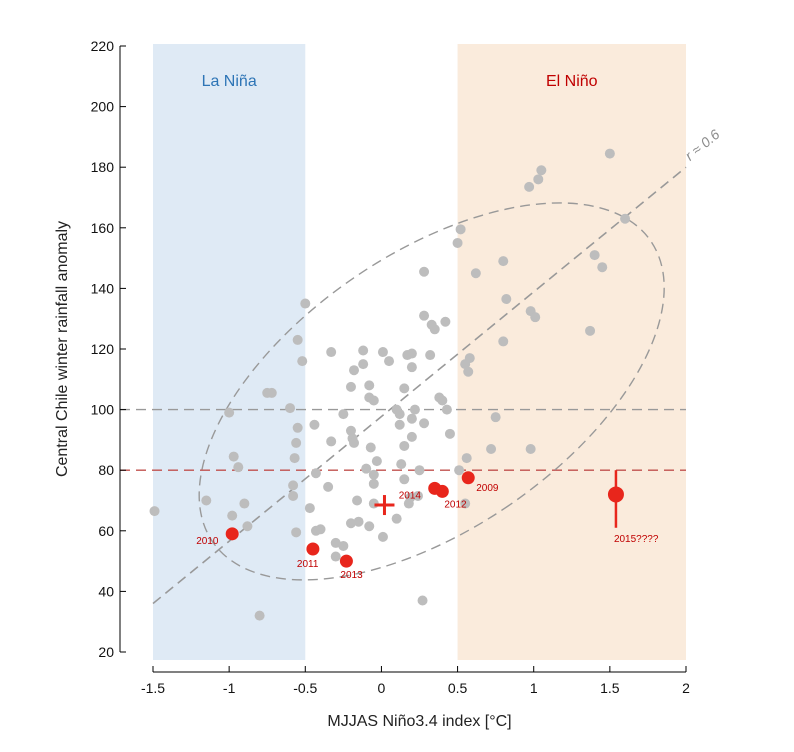 This screenshot has height=752, width=794. Describe the element at coordinates (207, 541) in the screenshot. I see `highlight-label-2010: 2010` at that location.